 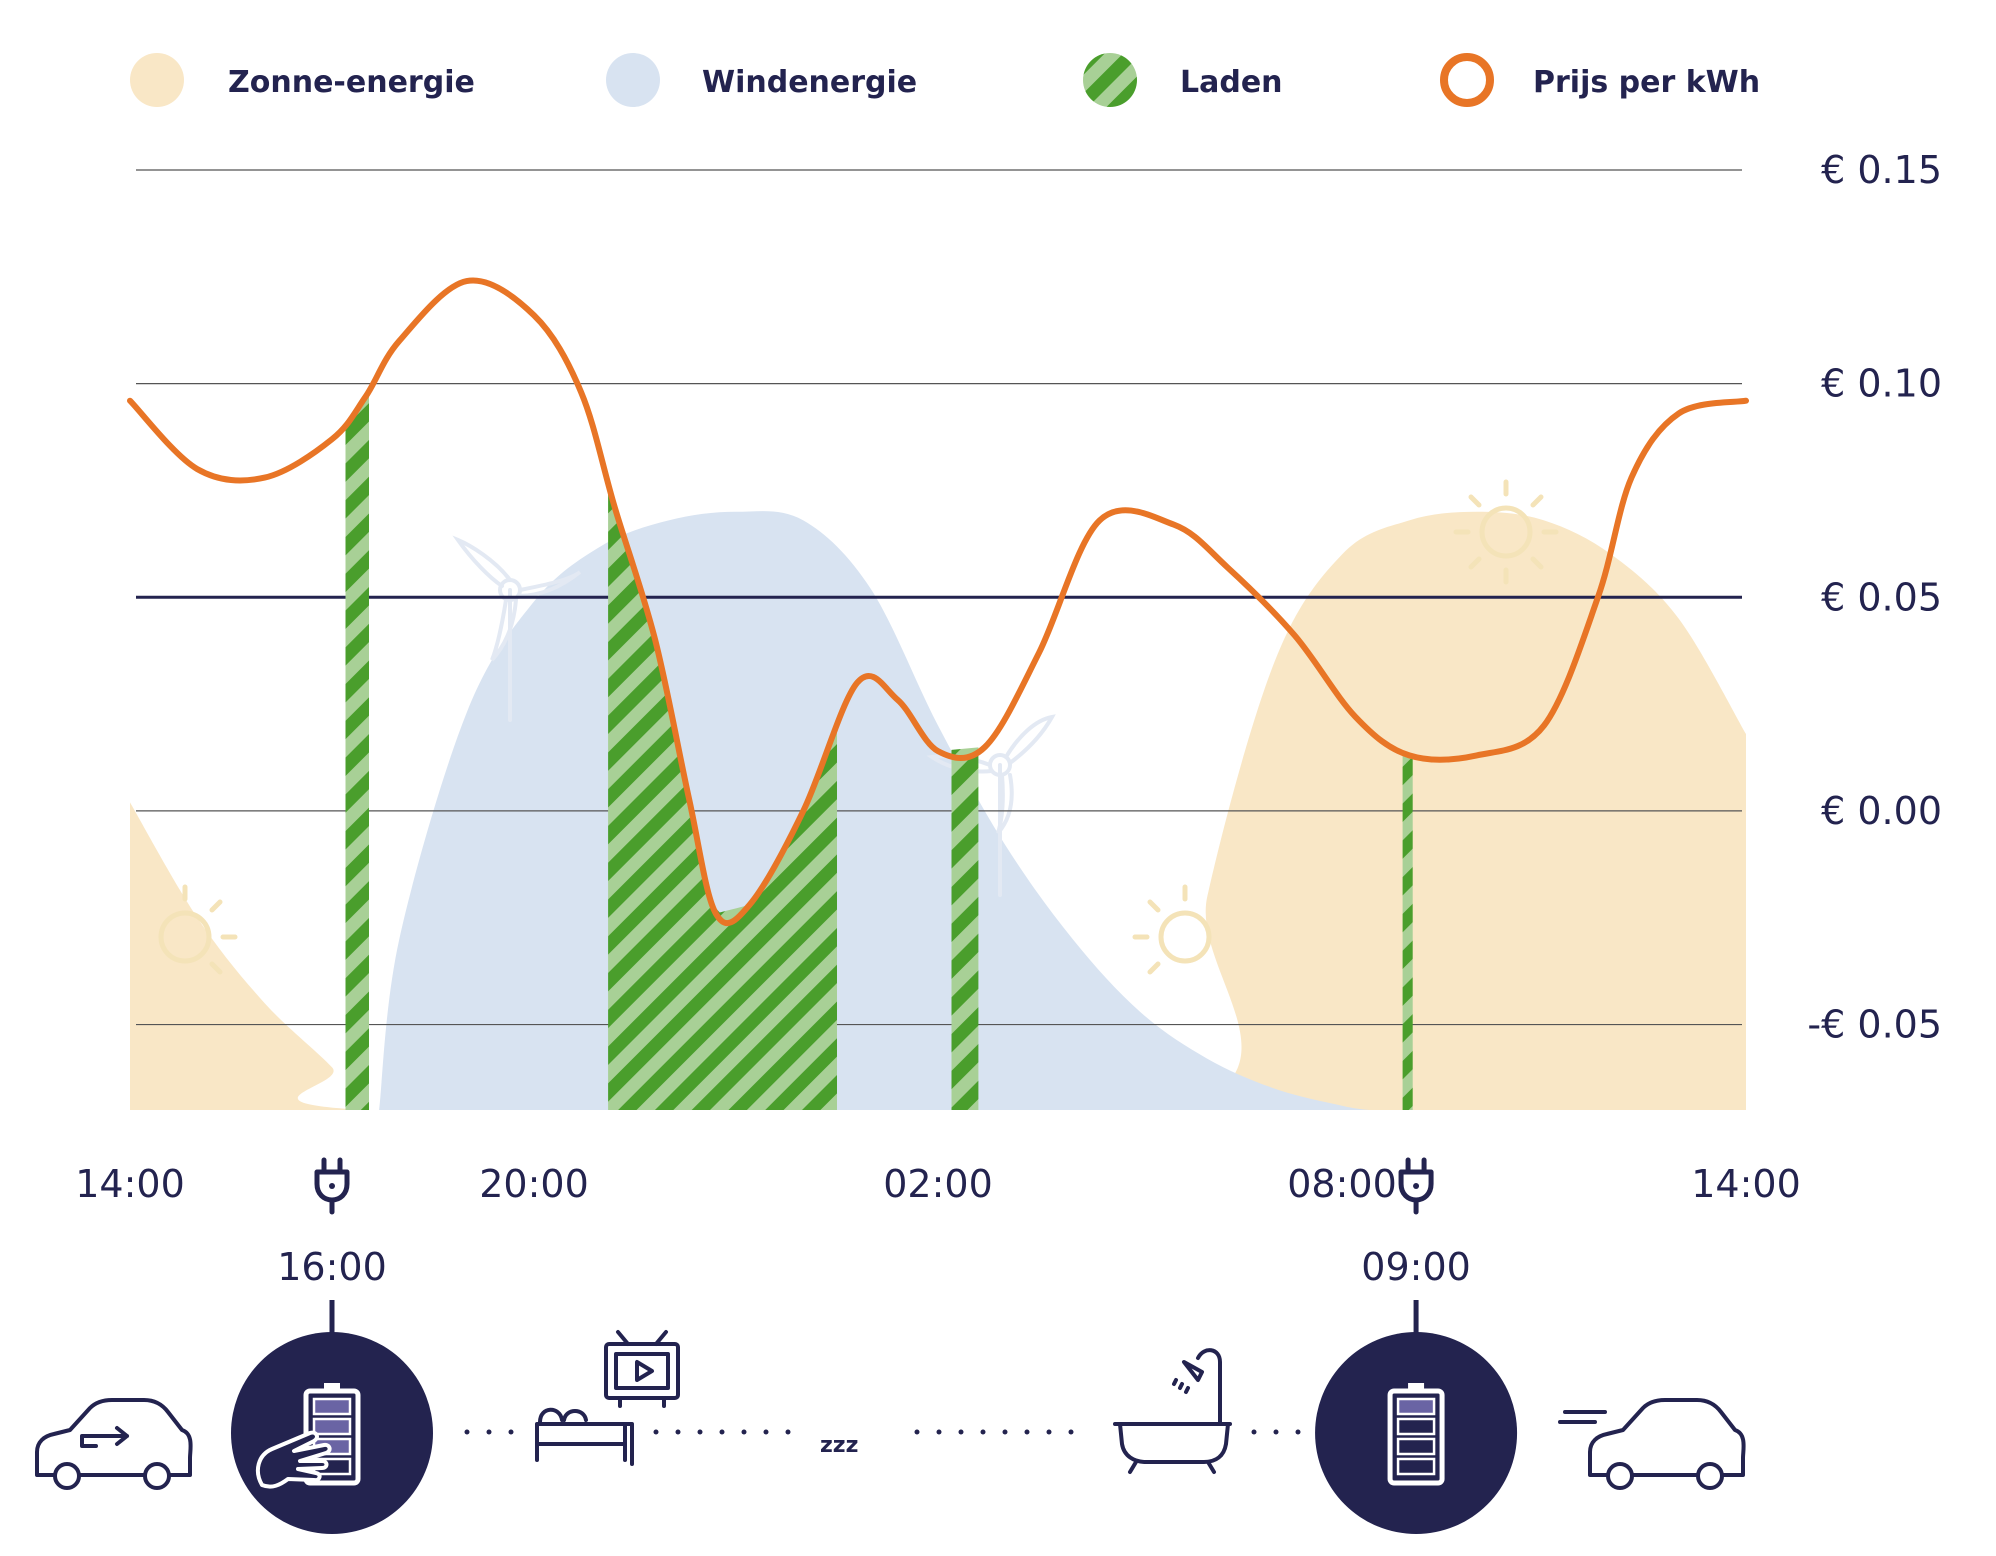 I want to click on hand-icon, so click(x=293, y=1459).